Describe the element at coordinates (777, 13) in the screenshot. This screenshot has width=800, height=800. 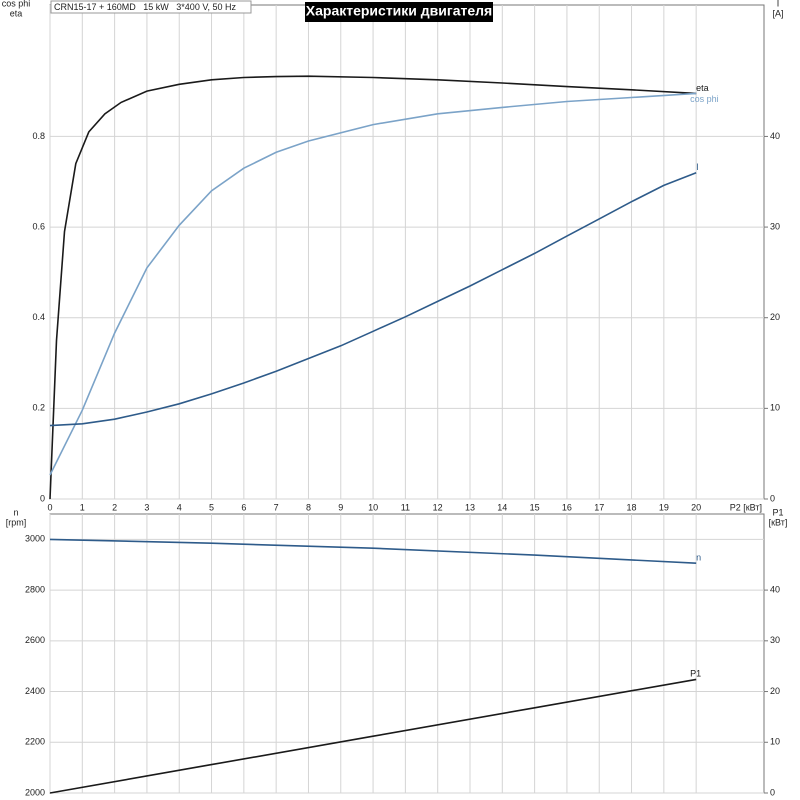
I see `y2-axis-label: [A]` at that location.